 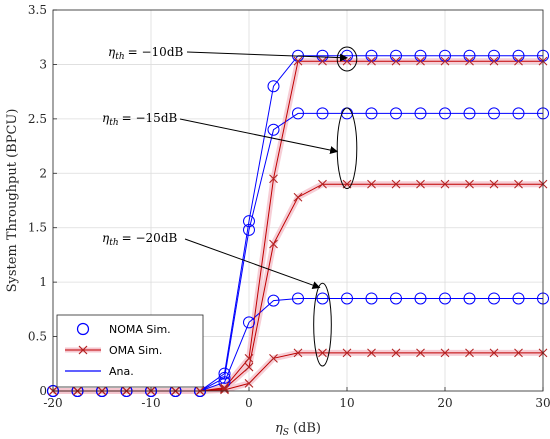 What do you see at coordinates (156, 52) in the screenshot?
I see `annotation-value: = −10dB` at bounding box center [156, 52].